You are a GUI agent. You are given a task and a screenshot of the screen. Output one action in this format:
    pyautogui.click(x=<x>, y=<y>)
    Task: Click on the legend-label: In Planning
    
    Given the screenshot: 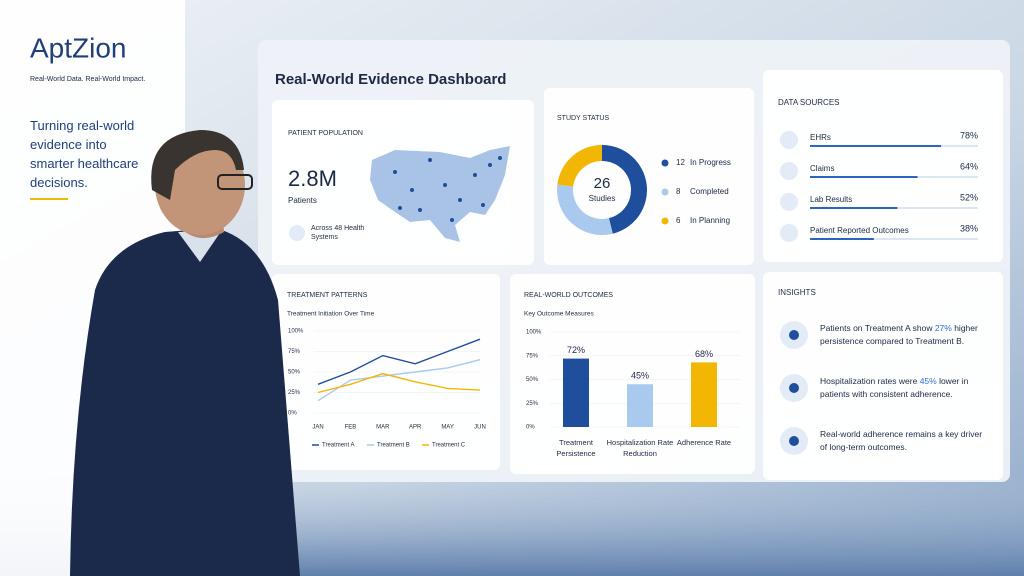 What is the action you would take?
    pyautogui.click(x=710, y=220)
    